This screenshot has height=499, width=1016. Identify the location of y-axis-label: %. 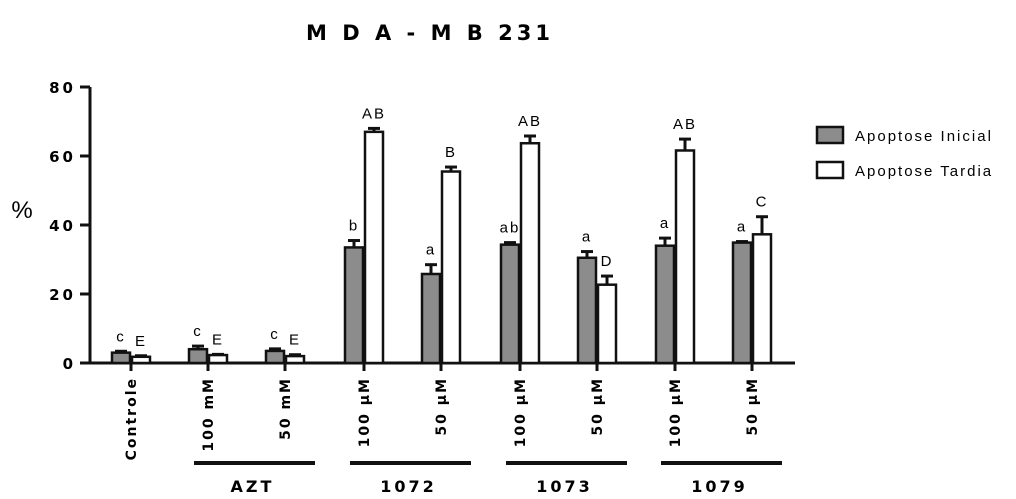
(21, 210).